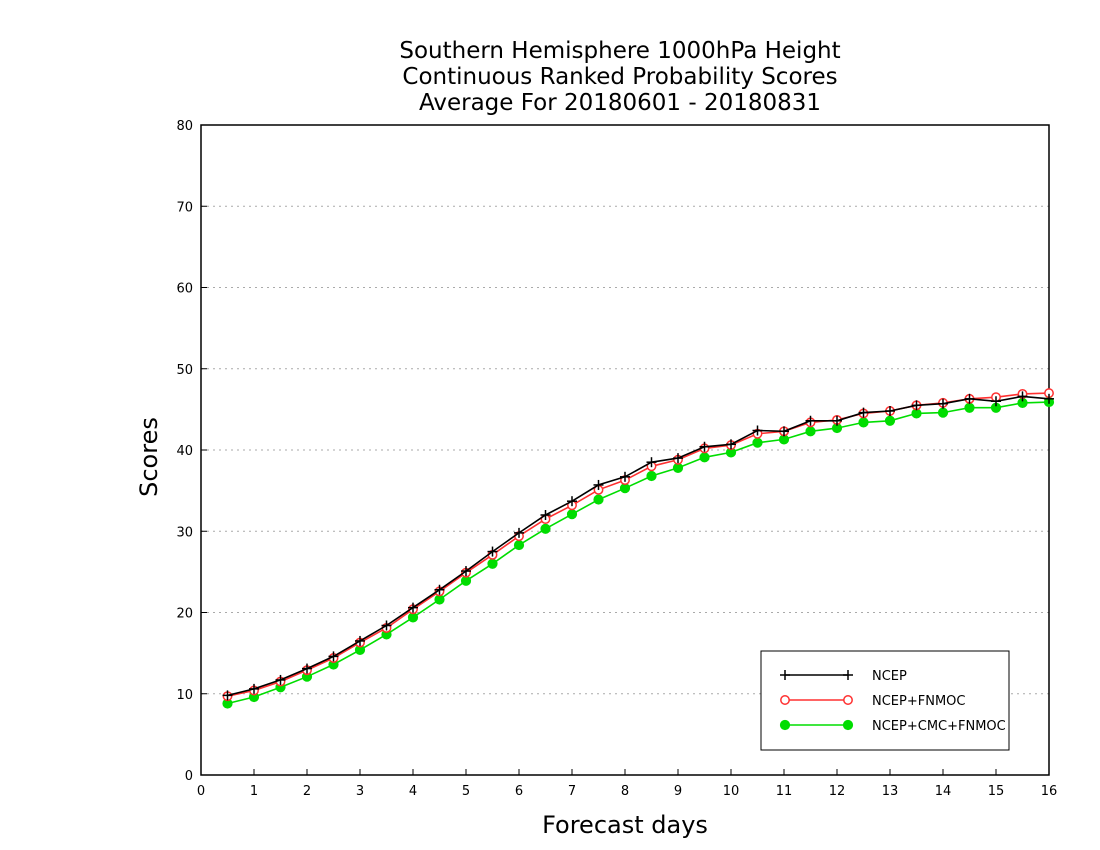 This screenshot has width=1100, height=850. What do you see at coordinates (201, 791) in the screenshot?
I see `x-tick-label: 0` at bounding box center [201, 791].